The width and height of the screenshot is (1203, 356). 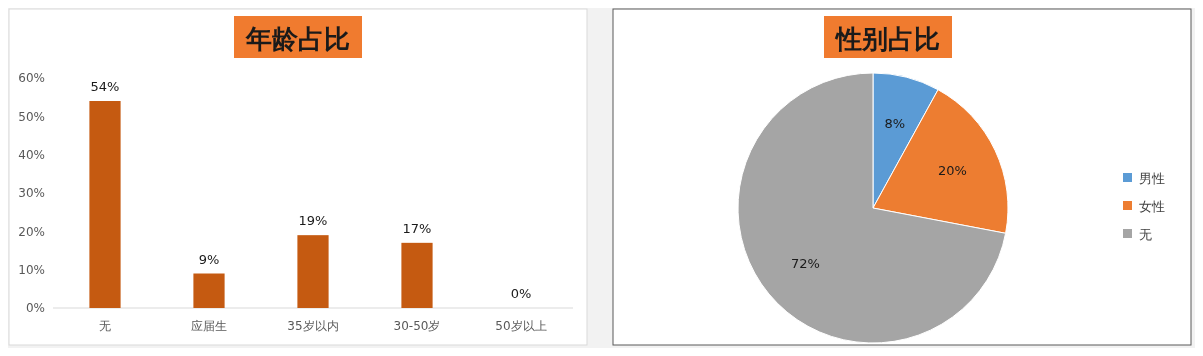 What do you see at coordinates (887, 39) in the screenshot?
I see `chart-title: 性别占比` at bounding box center [887, 39].